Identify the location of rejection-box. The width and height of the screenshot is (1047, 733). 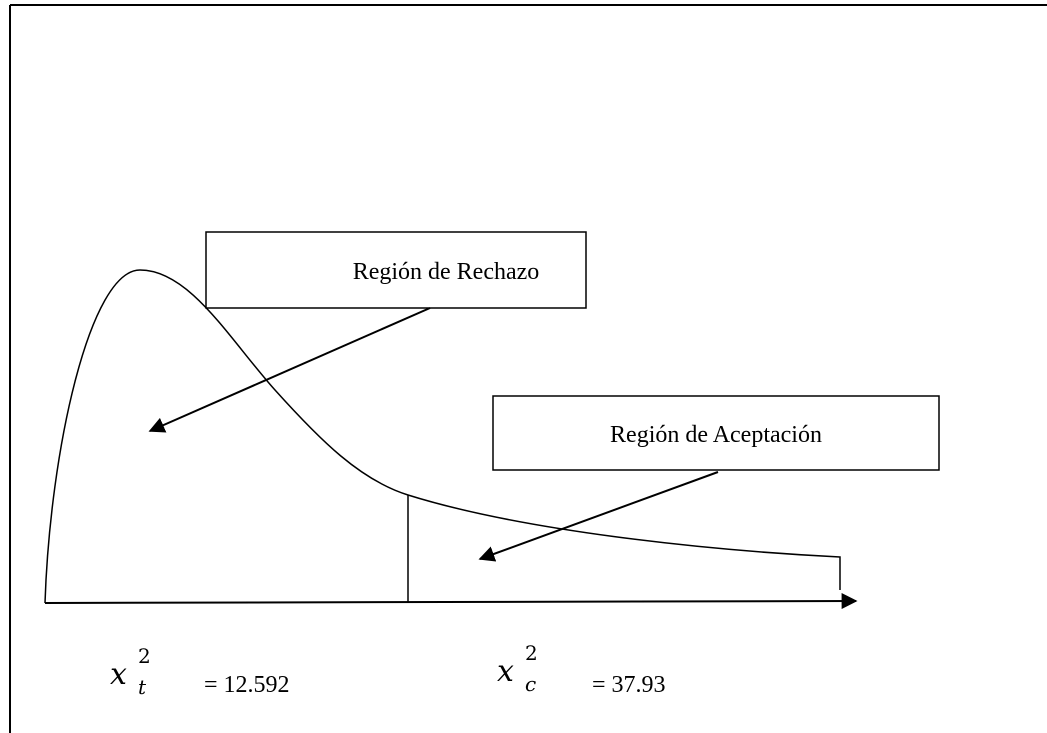
(396, 270).